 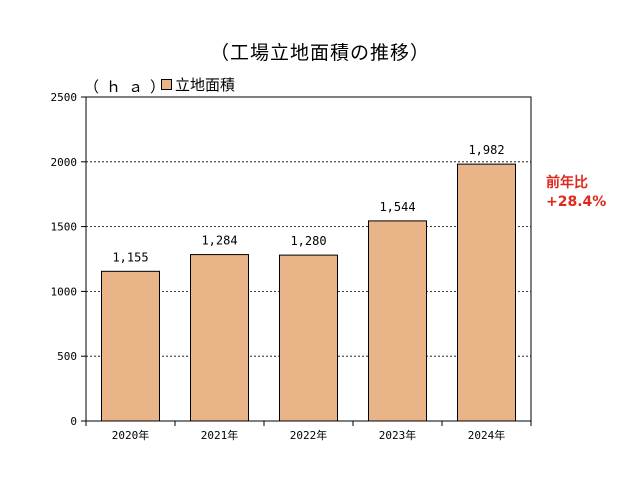 What do you see at coordinates (486, 150) in the screenshot?
I see `data-label: 1,982` at bounding box center [486, 150].